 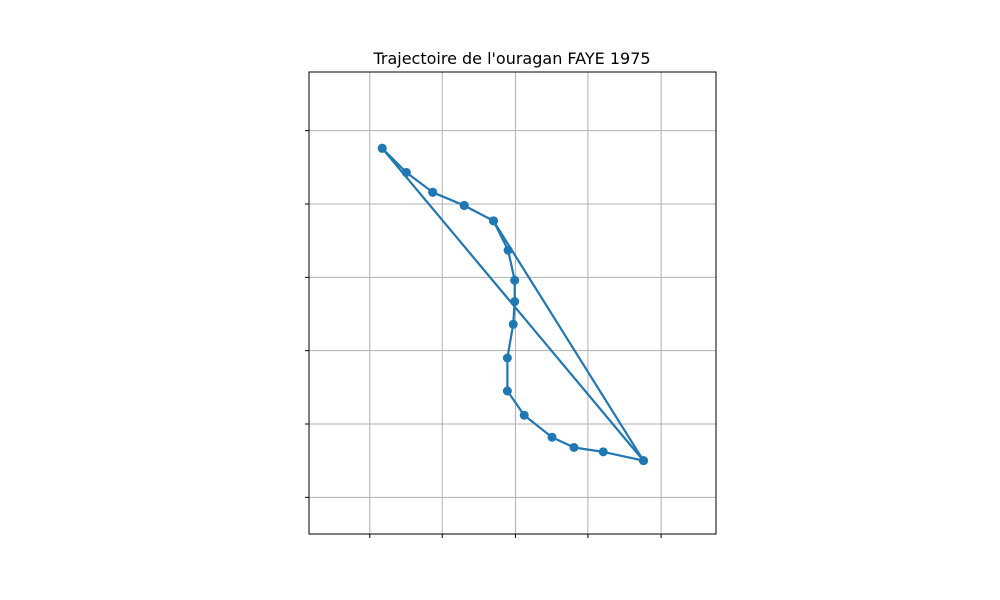 I want to click on series-layer, so click(x=513, y=304).